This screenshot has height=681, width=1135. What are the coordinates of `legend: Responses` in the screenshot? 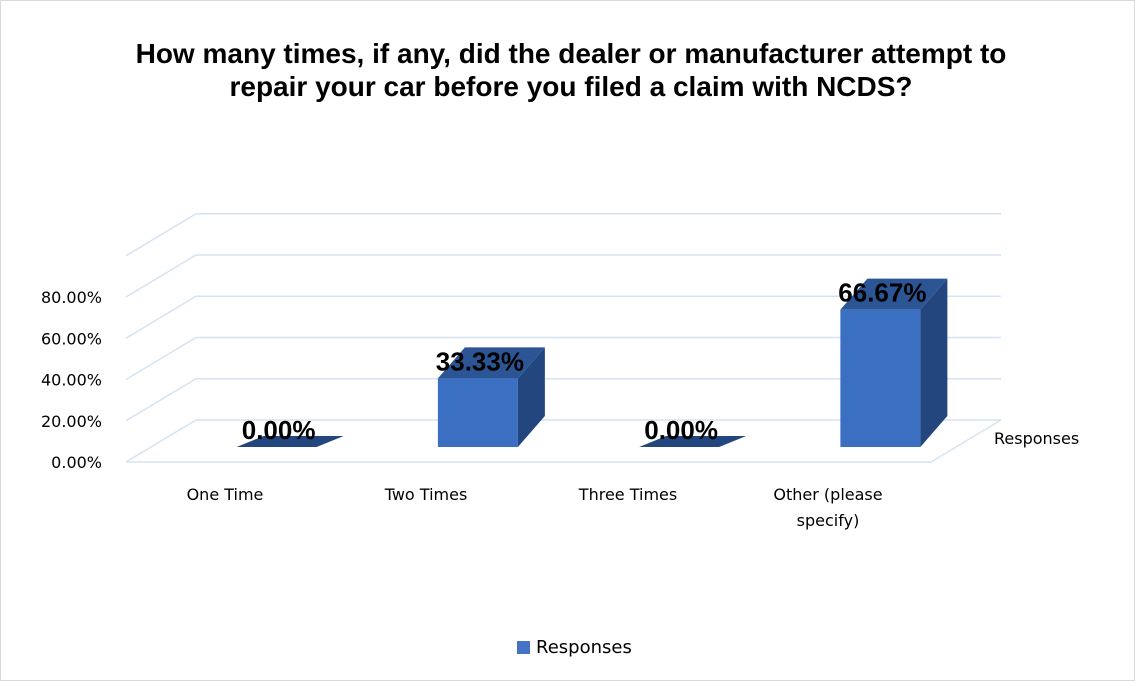 It's located at (574, 647).